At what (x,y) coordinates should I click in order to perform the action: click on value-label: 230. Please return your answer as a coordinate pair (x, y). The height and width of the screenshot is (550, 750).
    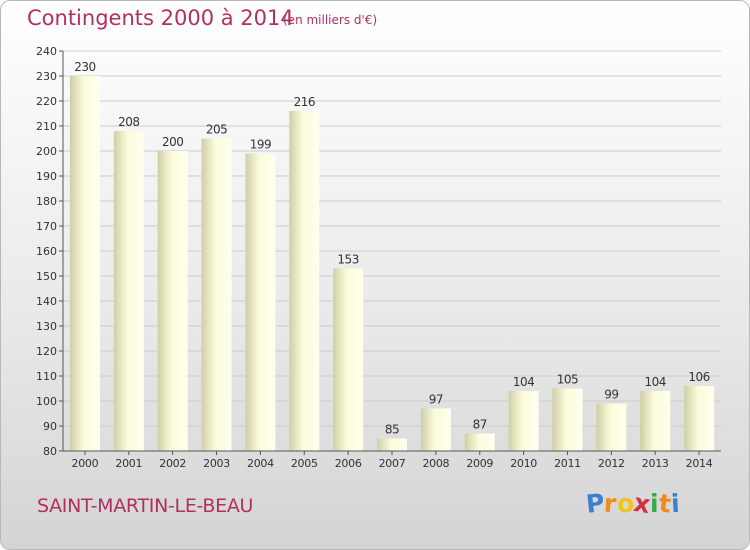
    Looking at the image, I should click on (84, 67).